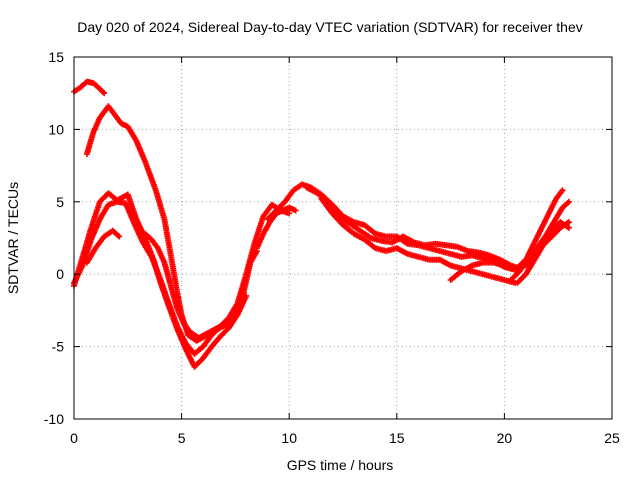 This screenshot has width=640, height=480. What do you see at coordinates (56, 57) in the screenshot?
I see `y-tick-label: 15` at bounding box center [56, 57].